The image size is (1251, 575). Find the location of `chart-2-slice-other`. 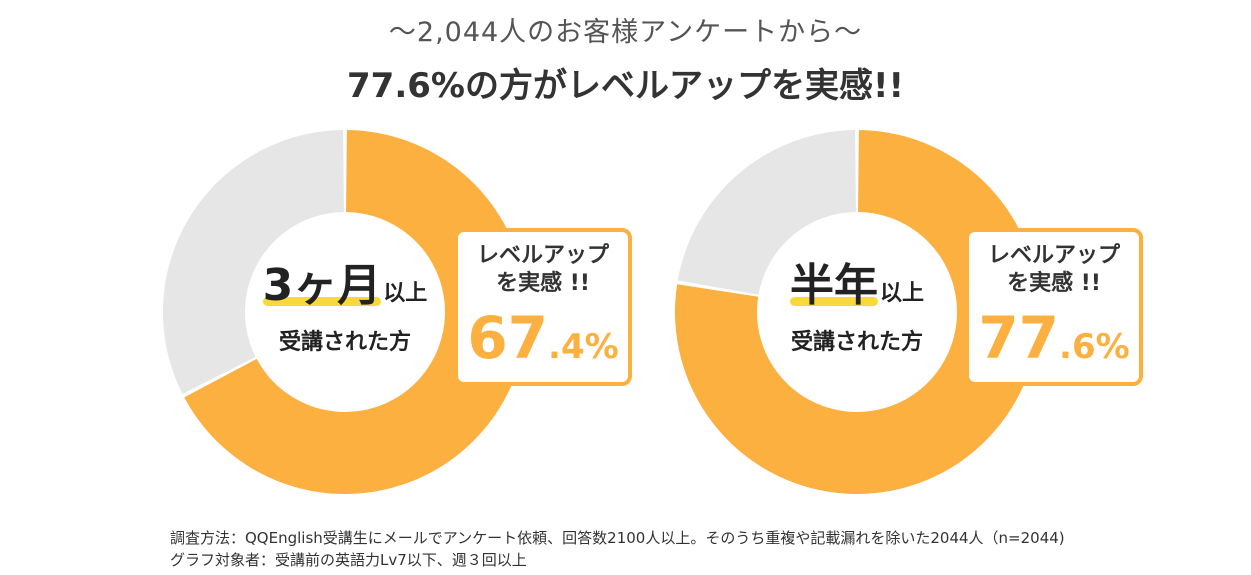

chart-2-slice-other is located at coordinates (766, 212).